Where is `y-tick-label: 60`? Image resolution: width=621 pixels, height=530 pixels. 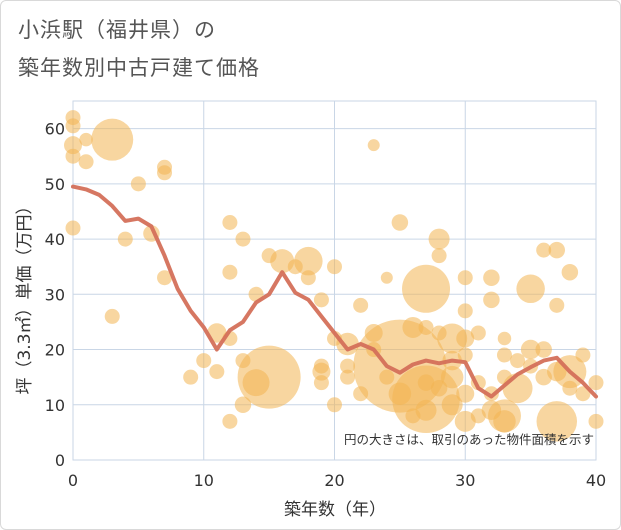 y-tick-label: 60 is located at coordinates (55, 129).